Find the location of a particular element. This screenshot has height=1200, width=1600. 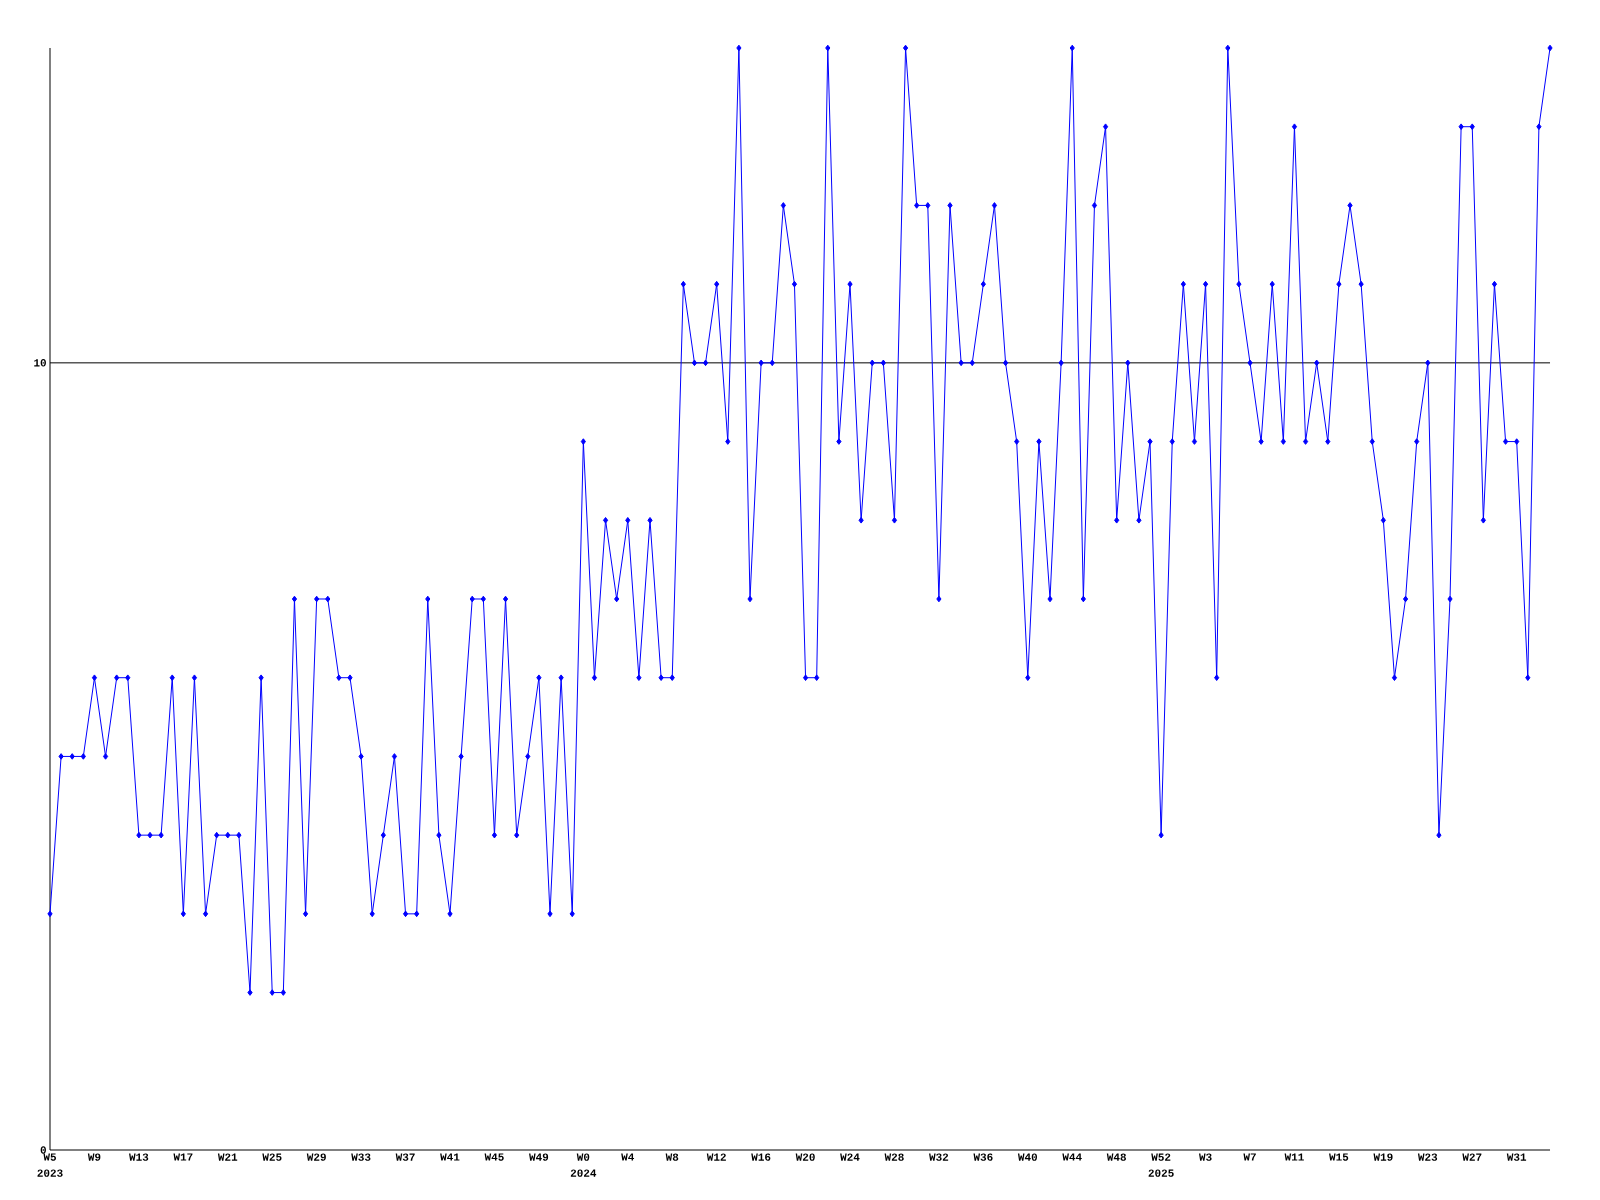

x-tick-label: W32 is located at coordinates (939, 1157).